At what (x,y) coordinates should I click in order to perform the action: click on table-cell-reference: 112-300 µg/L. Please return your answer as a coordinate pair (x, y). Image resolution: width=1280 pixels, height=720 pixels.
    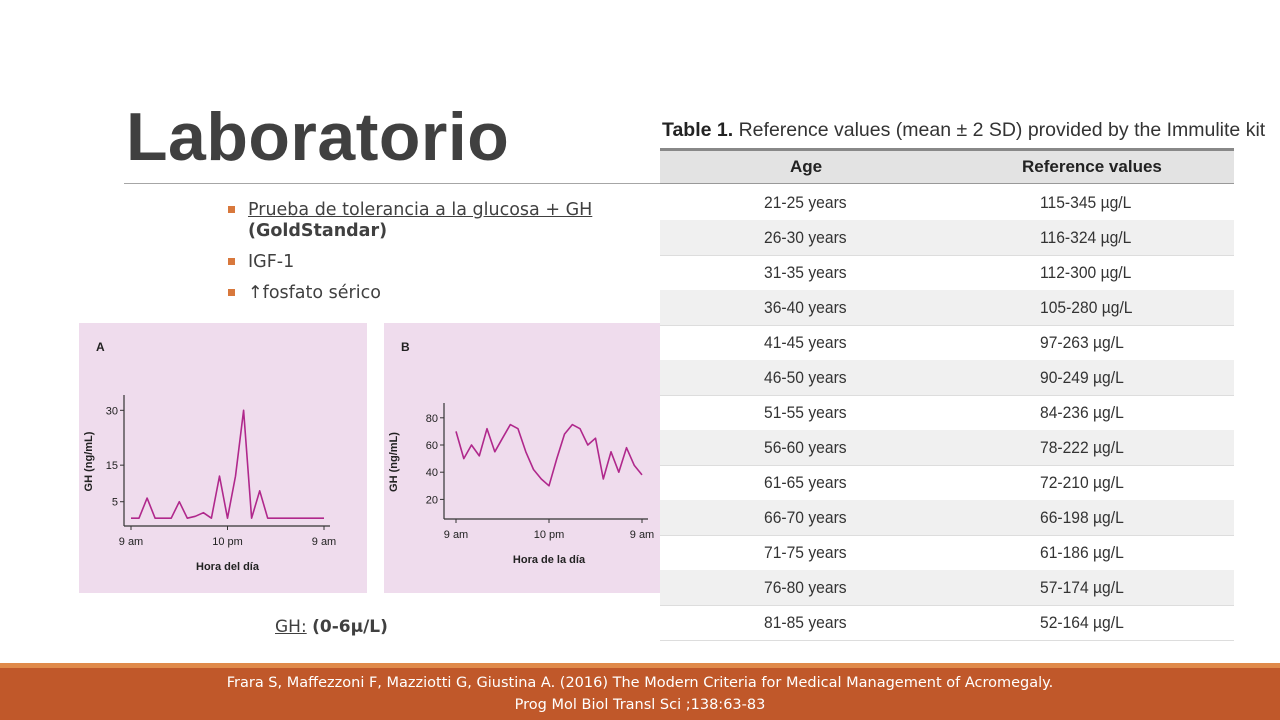
    Looking at the image, I should click on (1086, 272).